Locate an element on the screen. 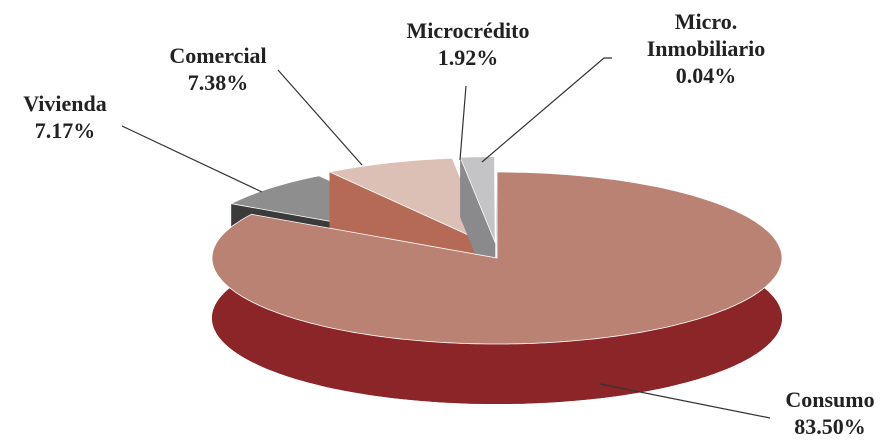  category-label: Consumo is located at coordinates (830, 399).